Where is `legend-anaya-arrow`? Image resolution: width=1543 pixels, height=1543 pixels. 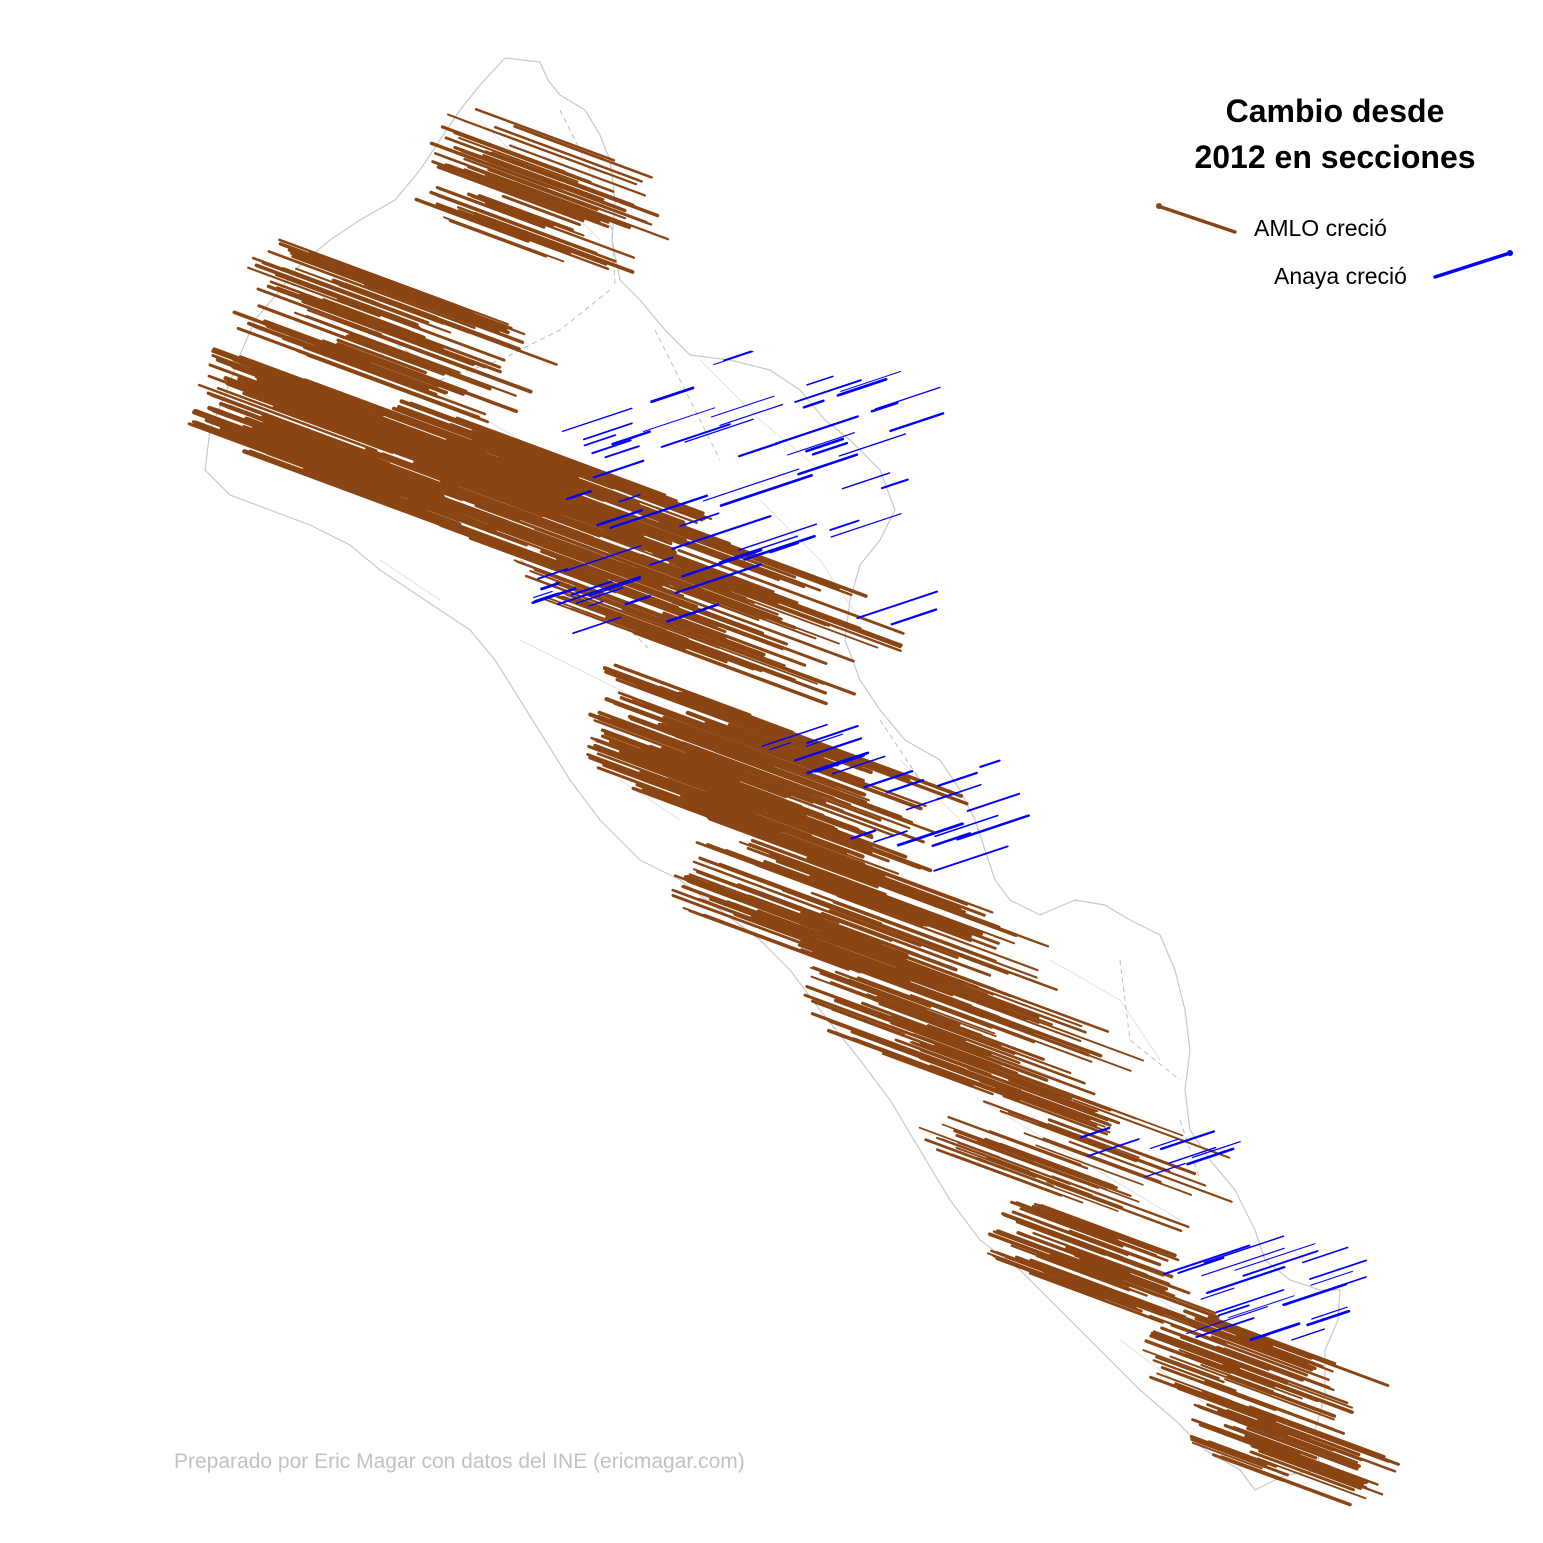 legend-anaya-arrow is located at coordinates (1472, 265).